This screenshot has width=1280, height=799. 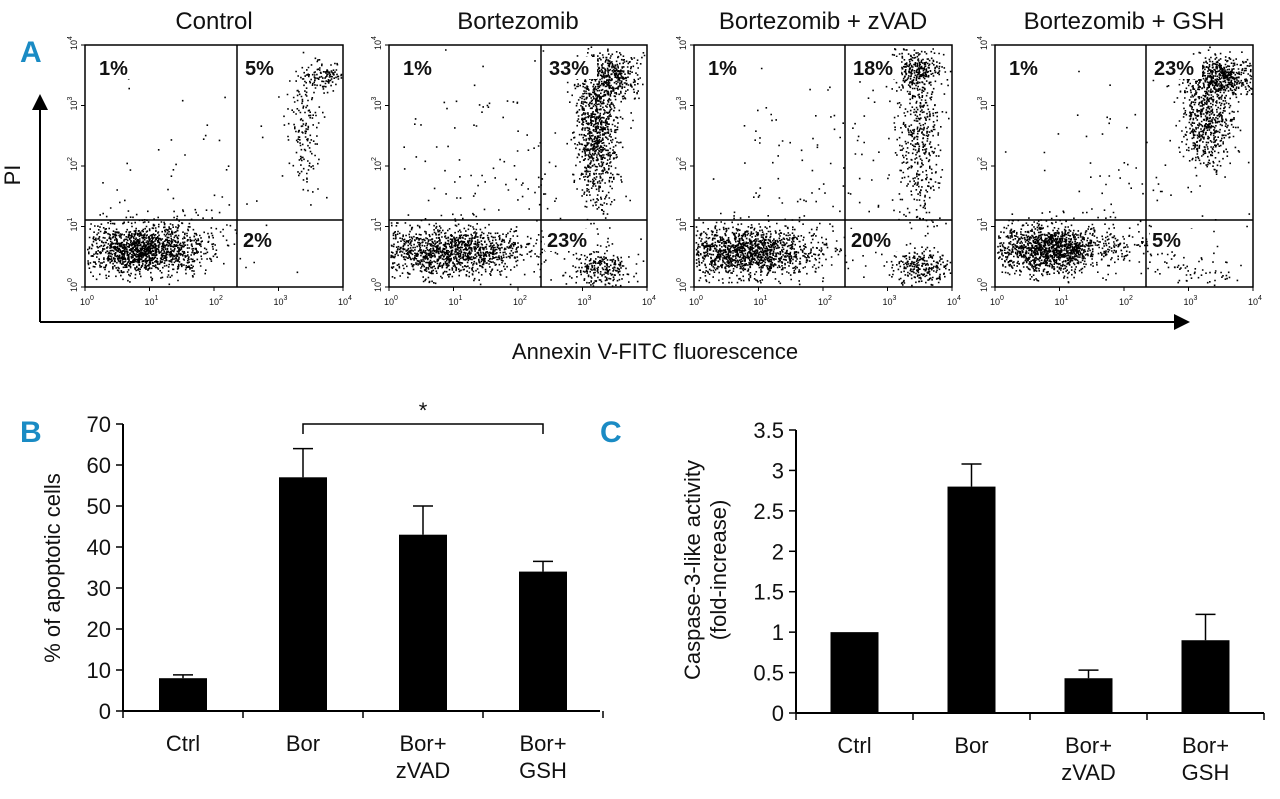 I want to click on quadrant-percent: 5%, so click(x=259, y=69).